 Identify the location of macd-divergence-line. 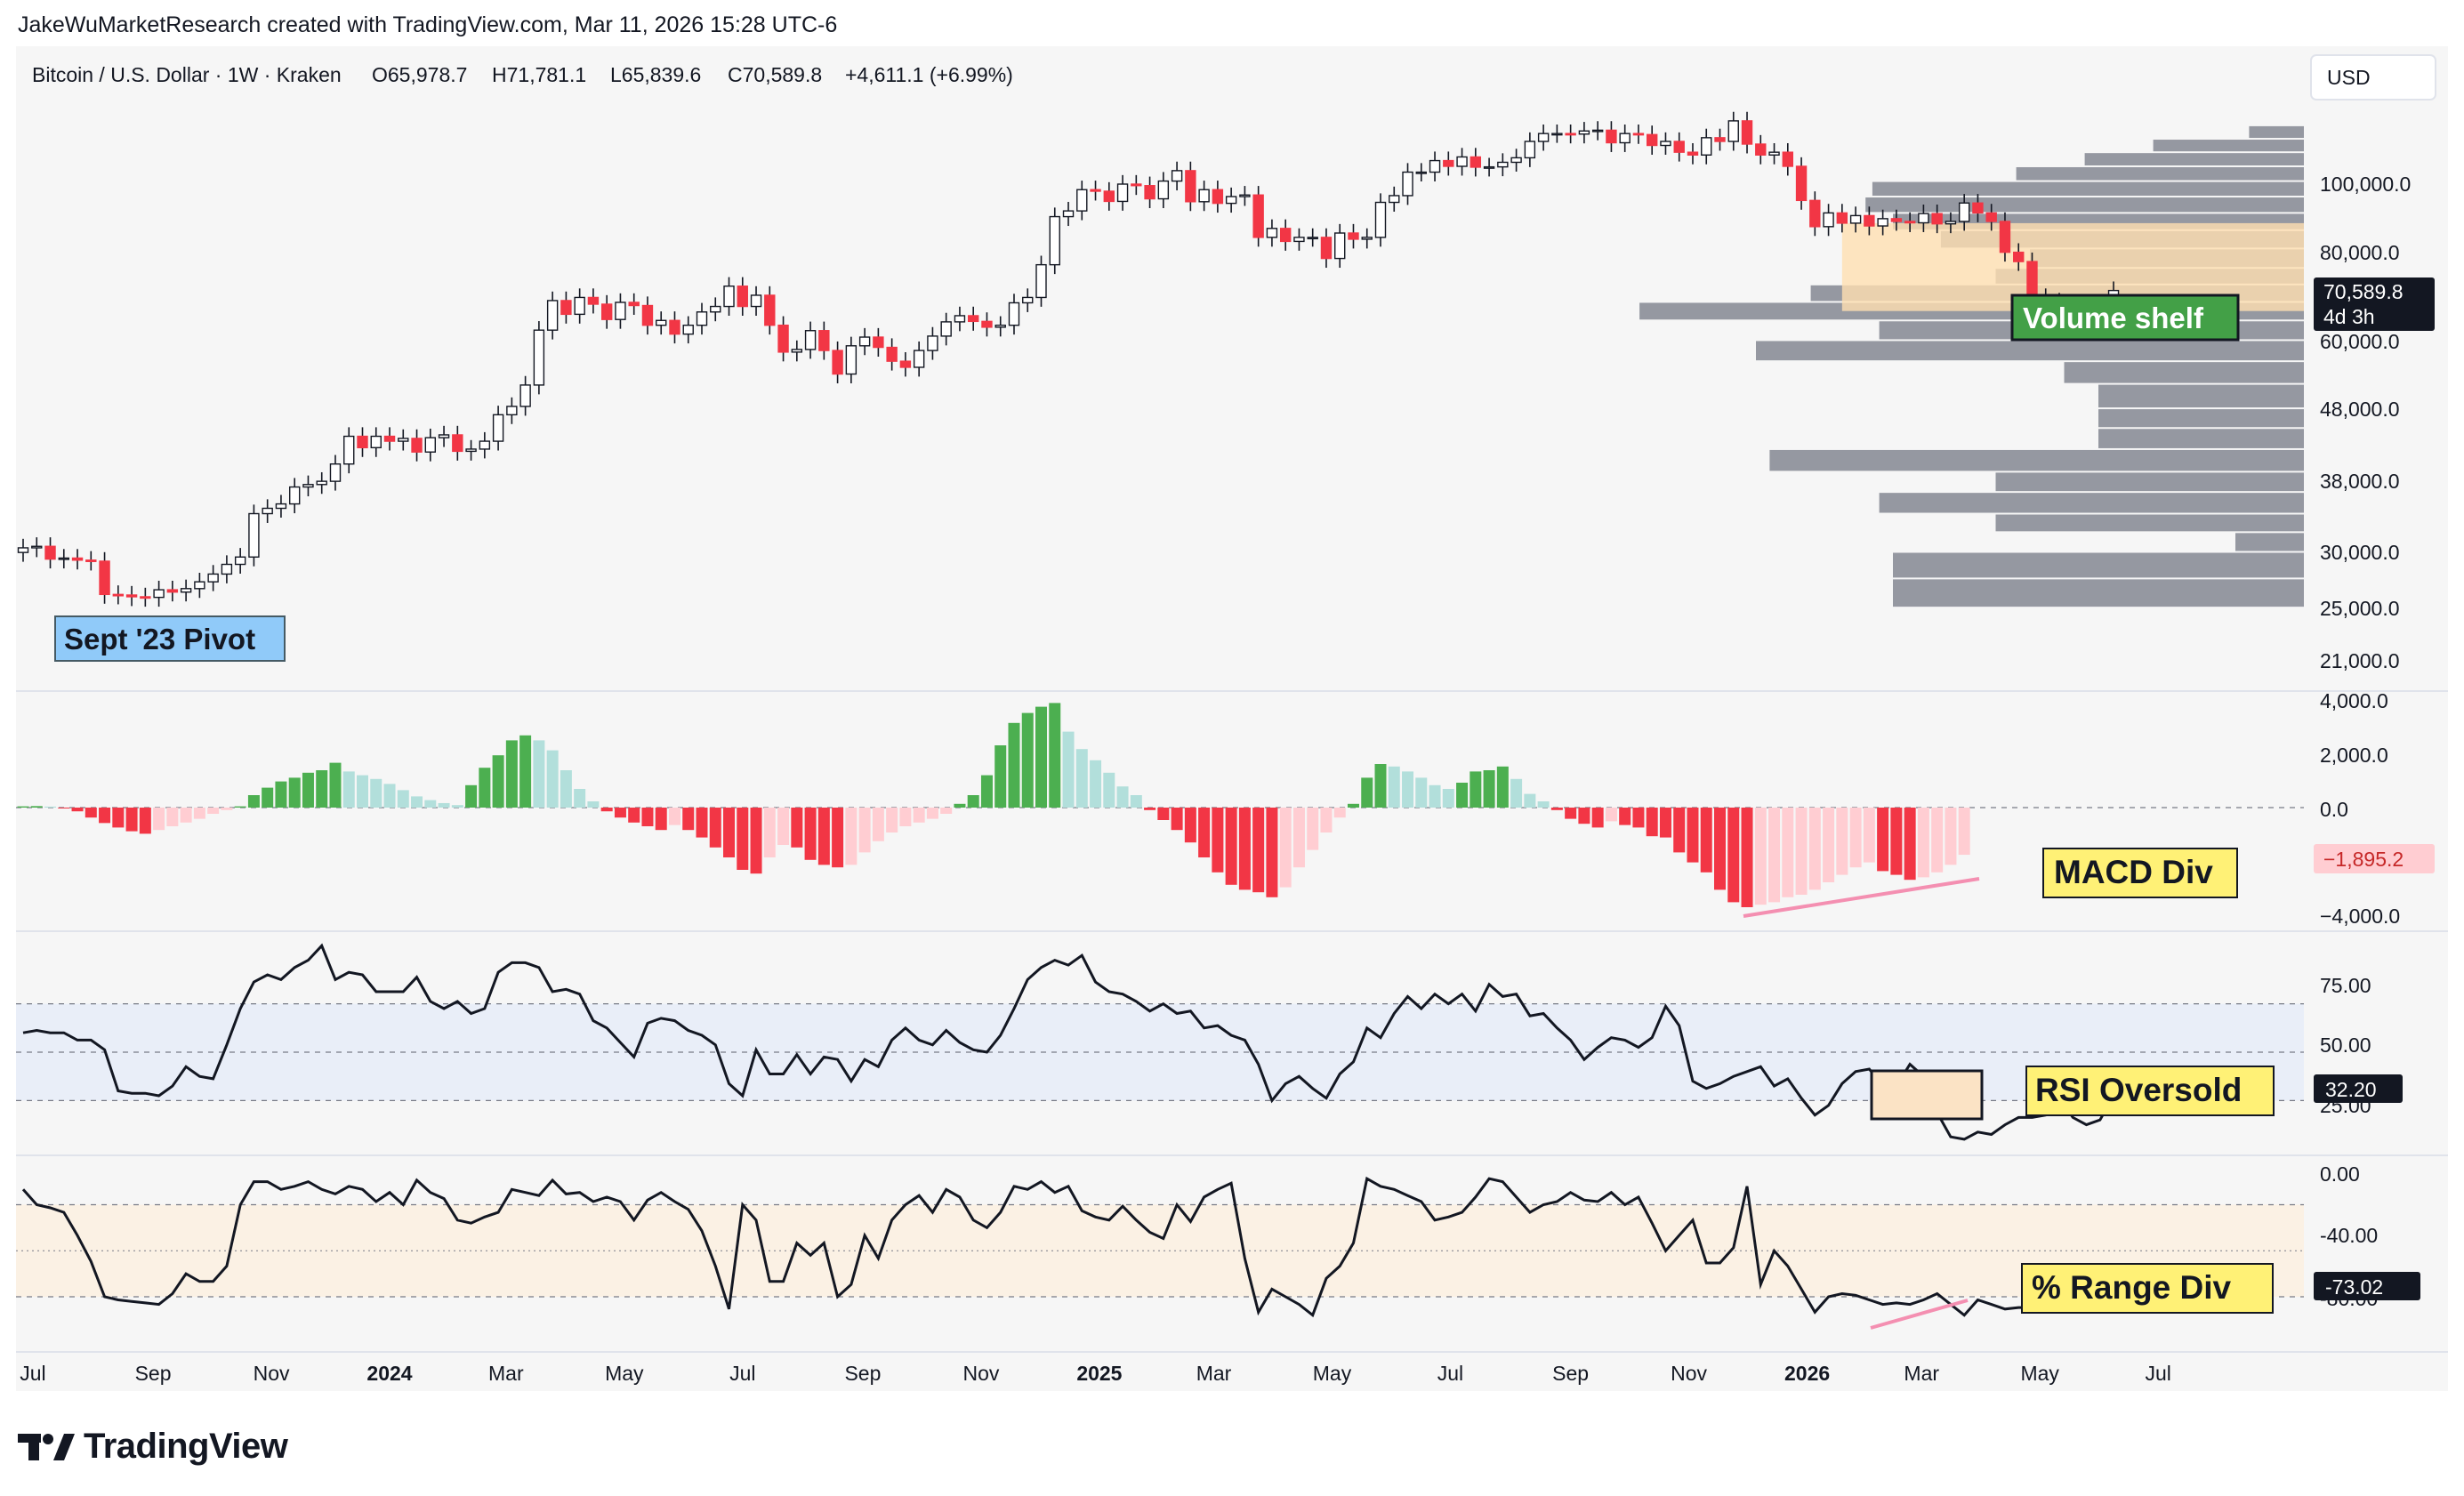
(1862, 897).